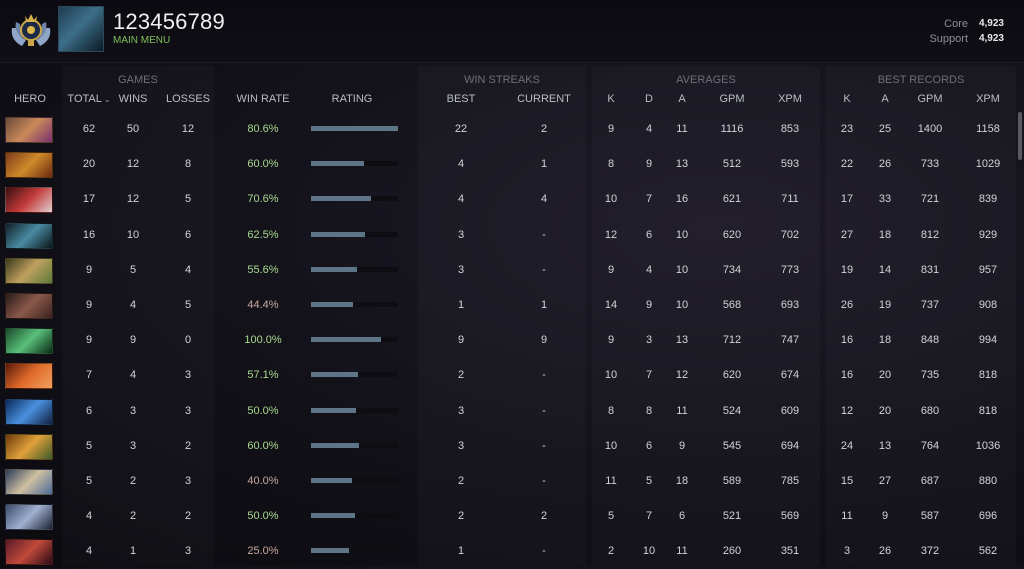 This screenshot has height=569, width=1024. I want to click on cell-rec-k: 16, so click(847, 375).